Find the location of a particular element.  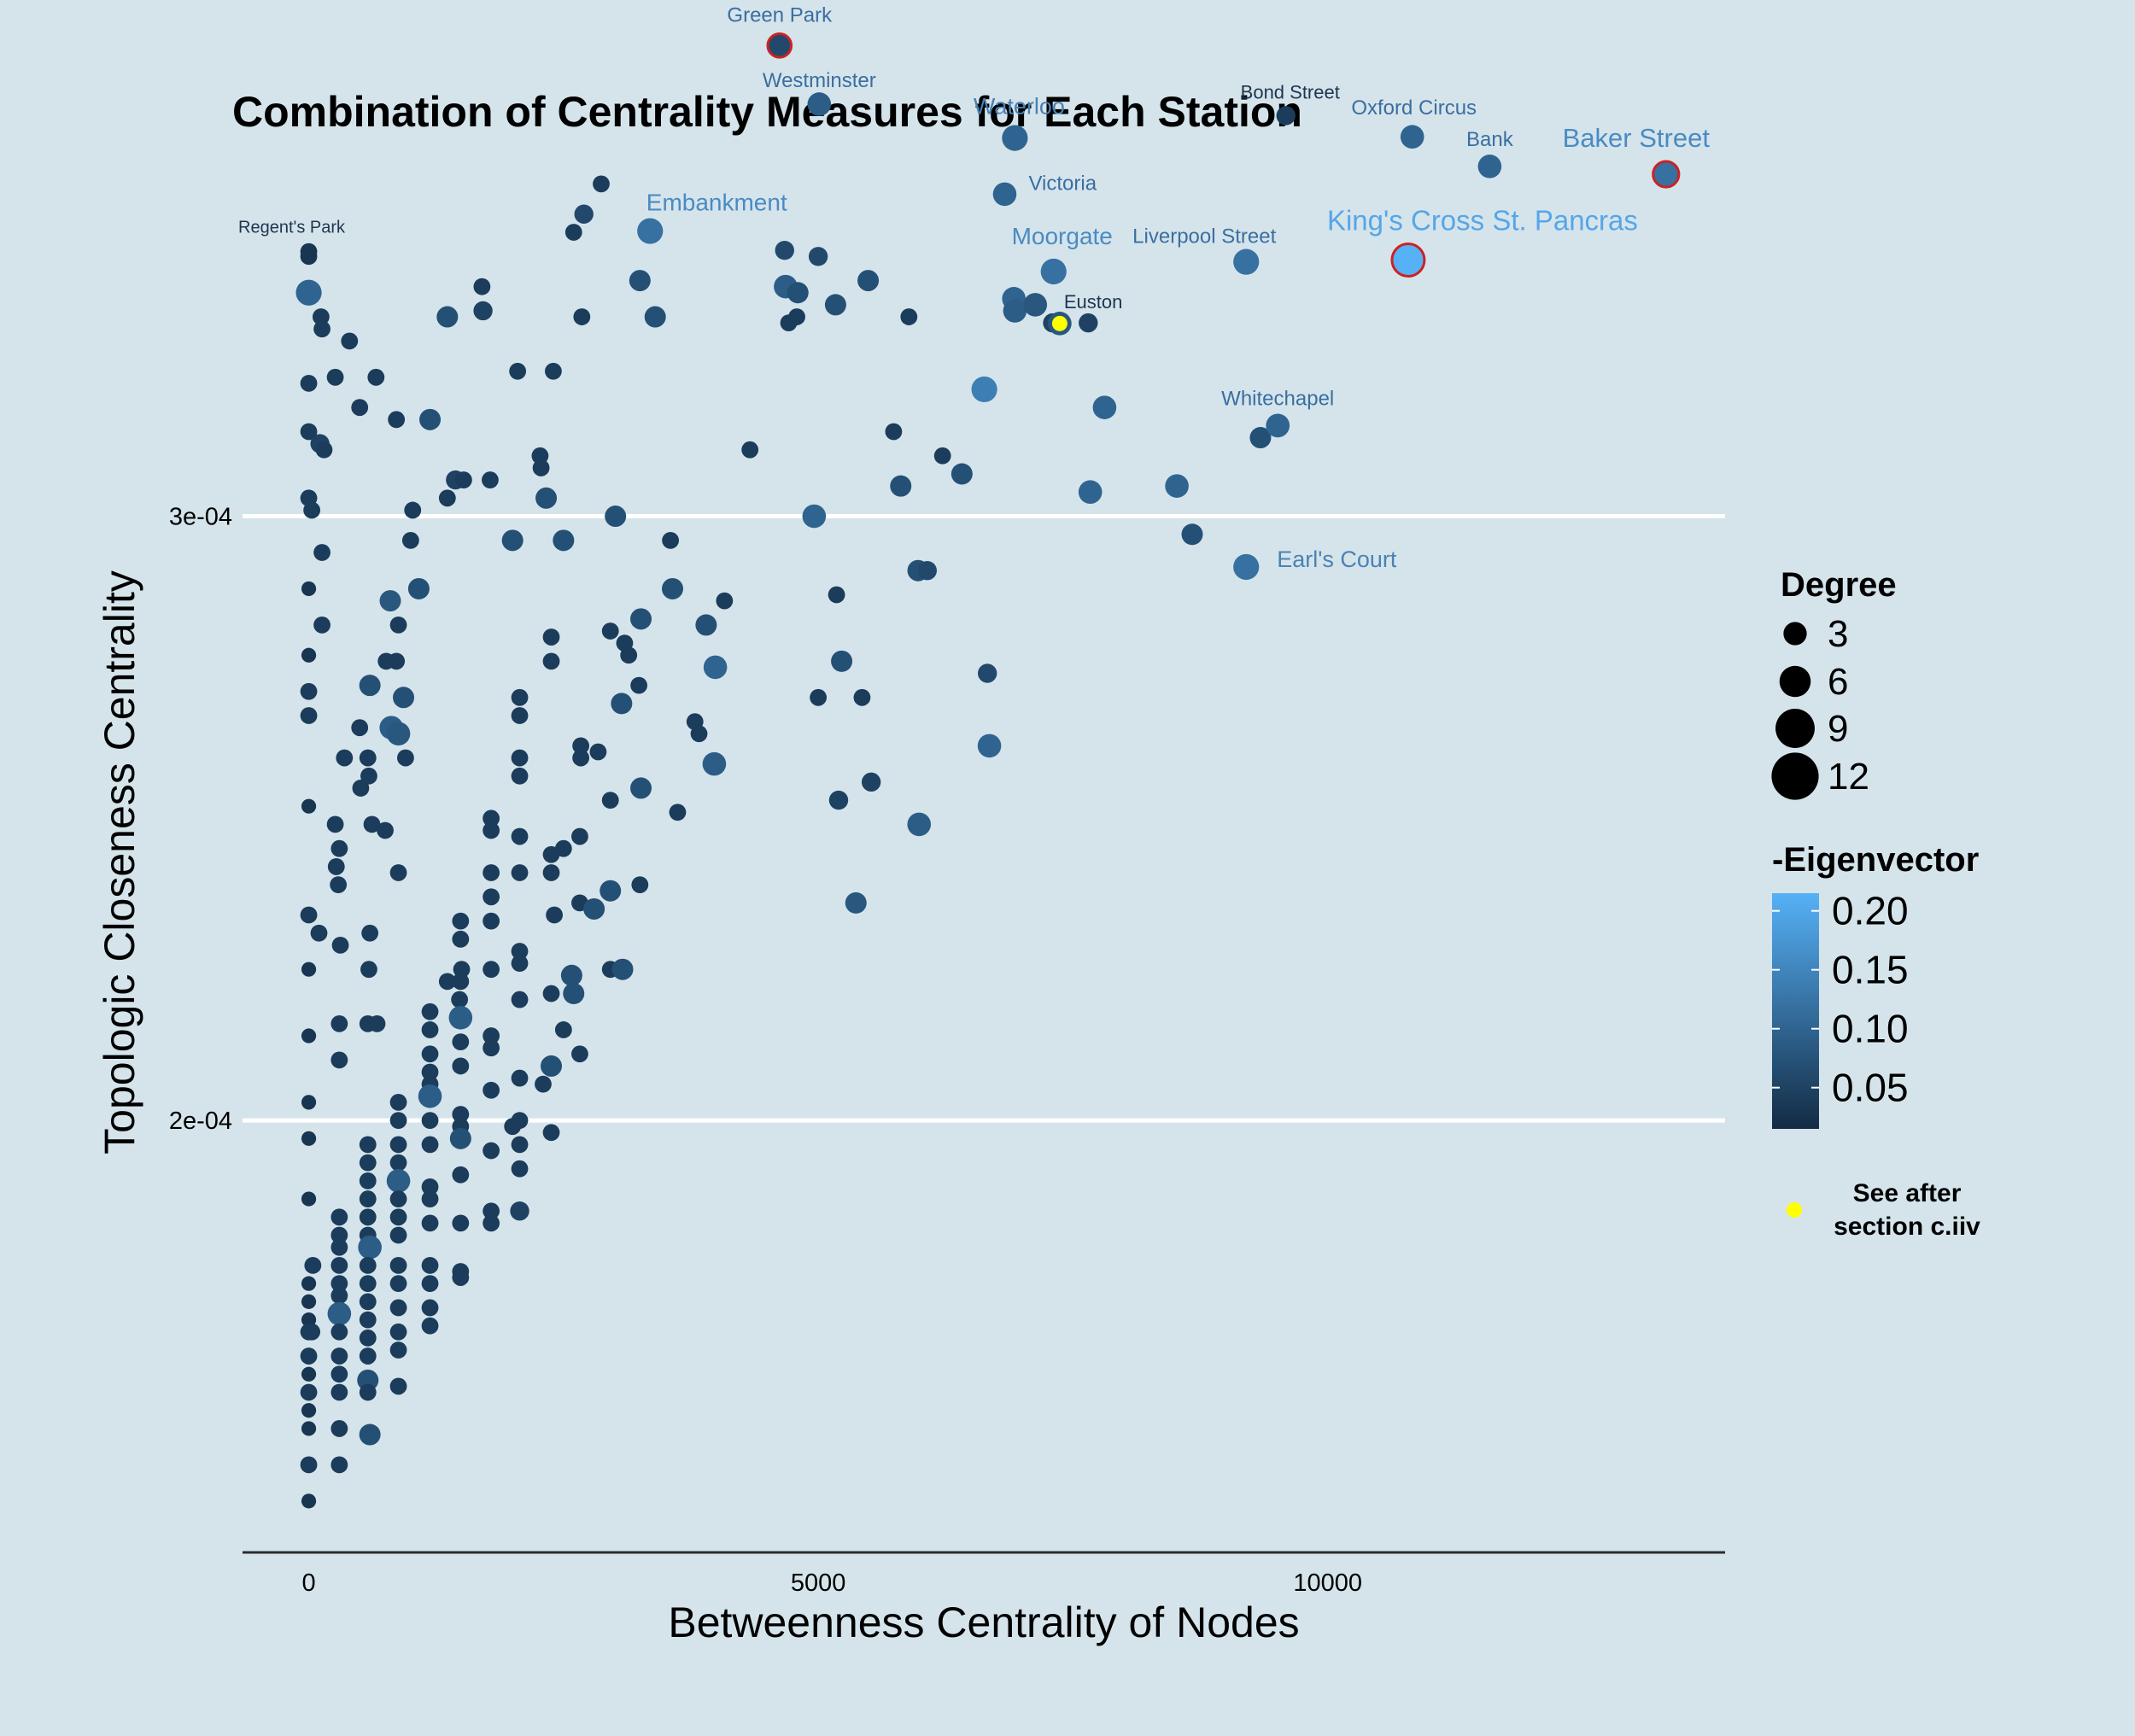

legend-degree-title: Degree is located at coordinates (1839, 585).